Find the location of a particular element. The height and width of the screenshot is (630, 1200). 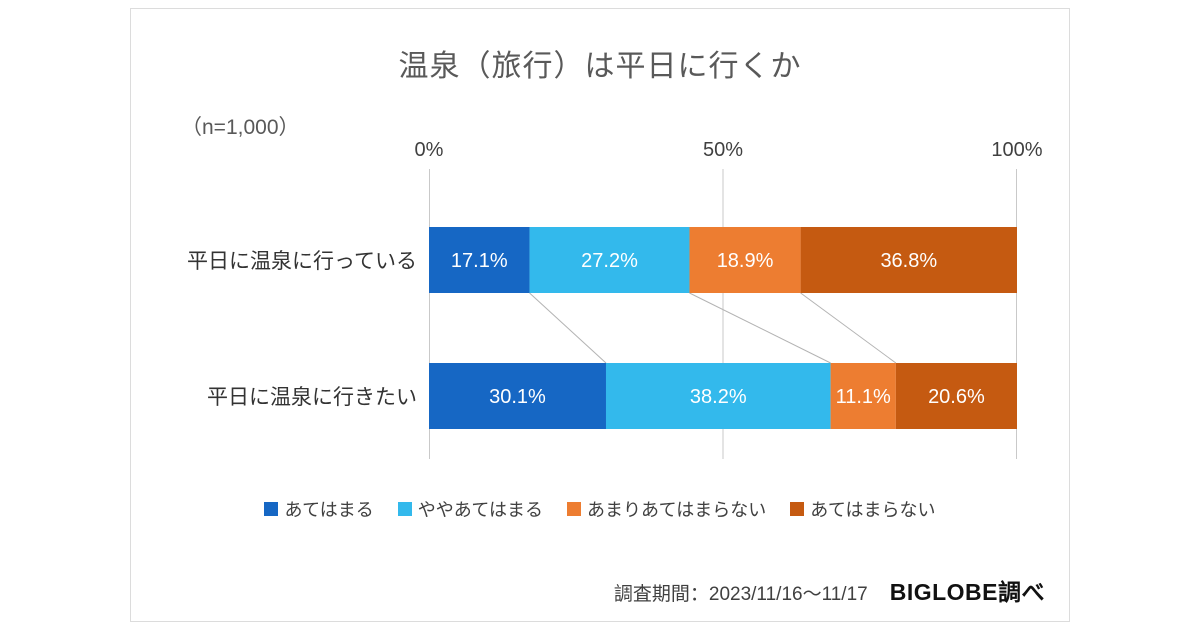

legend-label: ややあてはまる is located at coordinates (480, 510).